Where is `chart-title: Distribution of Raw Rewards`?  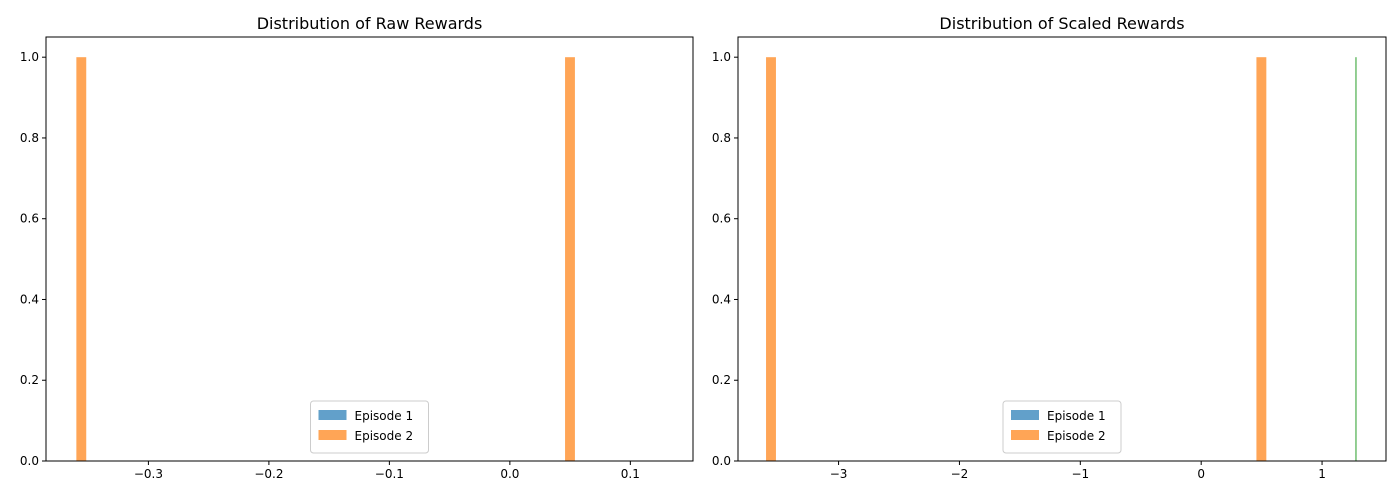
chart-title: Distribution of Raw Rewards is located at coordinates (370, 23).